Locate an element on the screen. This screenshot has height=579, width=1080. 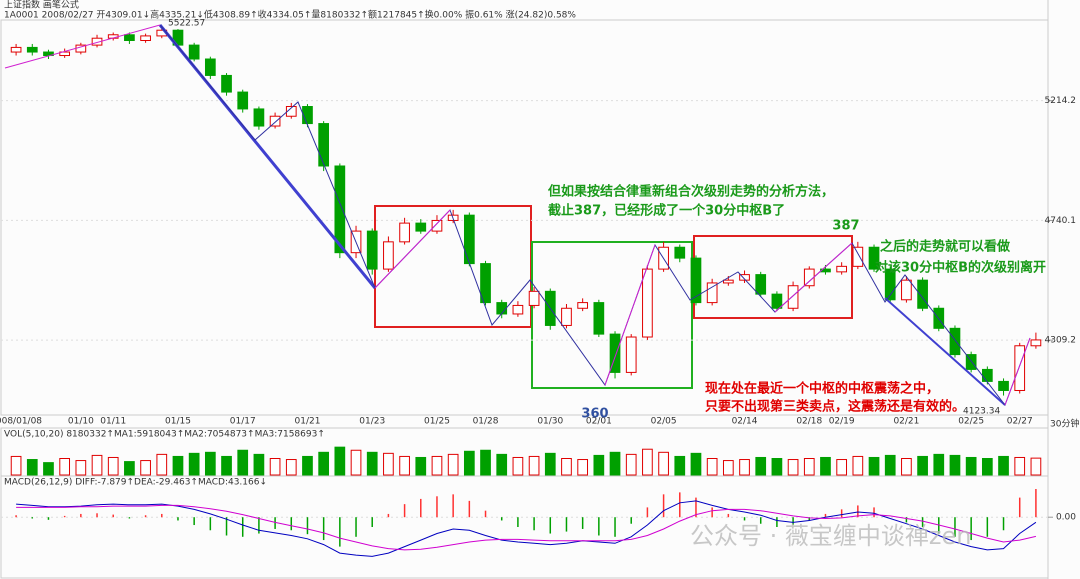
x-tick-label: 01/17 is located at coordinates (243, 422).